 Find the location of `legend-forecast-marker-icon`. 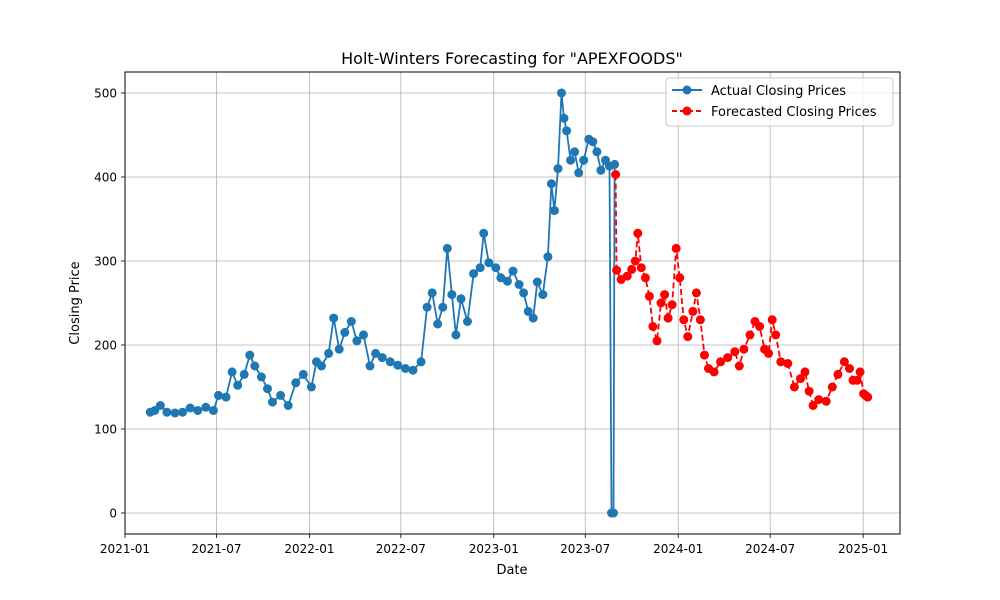

legend-forecast-marker-icon is located at coordinates (687, 111).